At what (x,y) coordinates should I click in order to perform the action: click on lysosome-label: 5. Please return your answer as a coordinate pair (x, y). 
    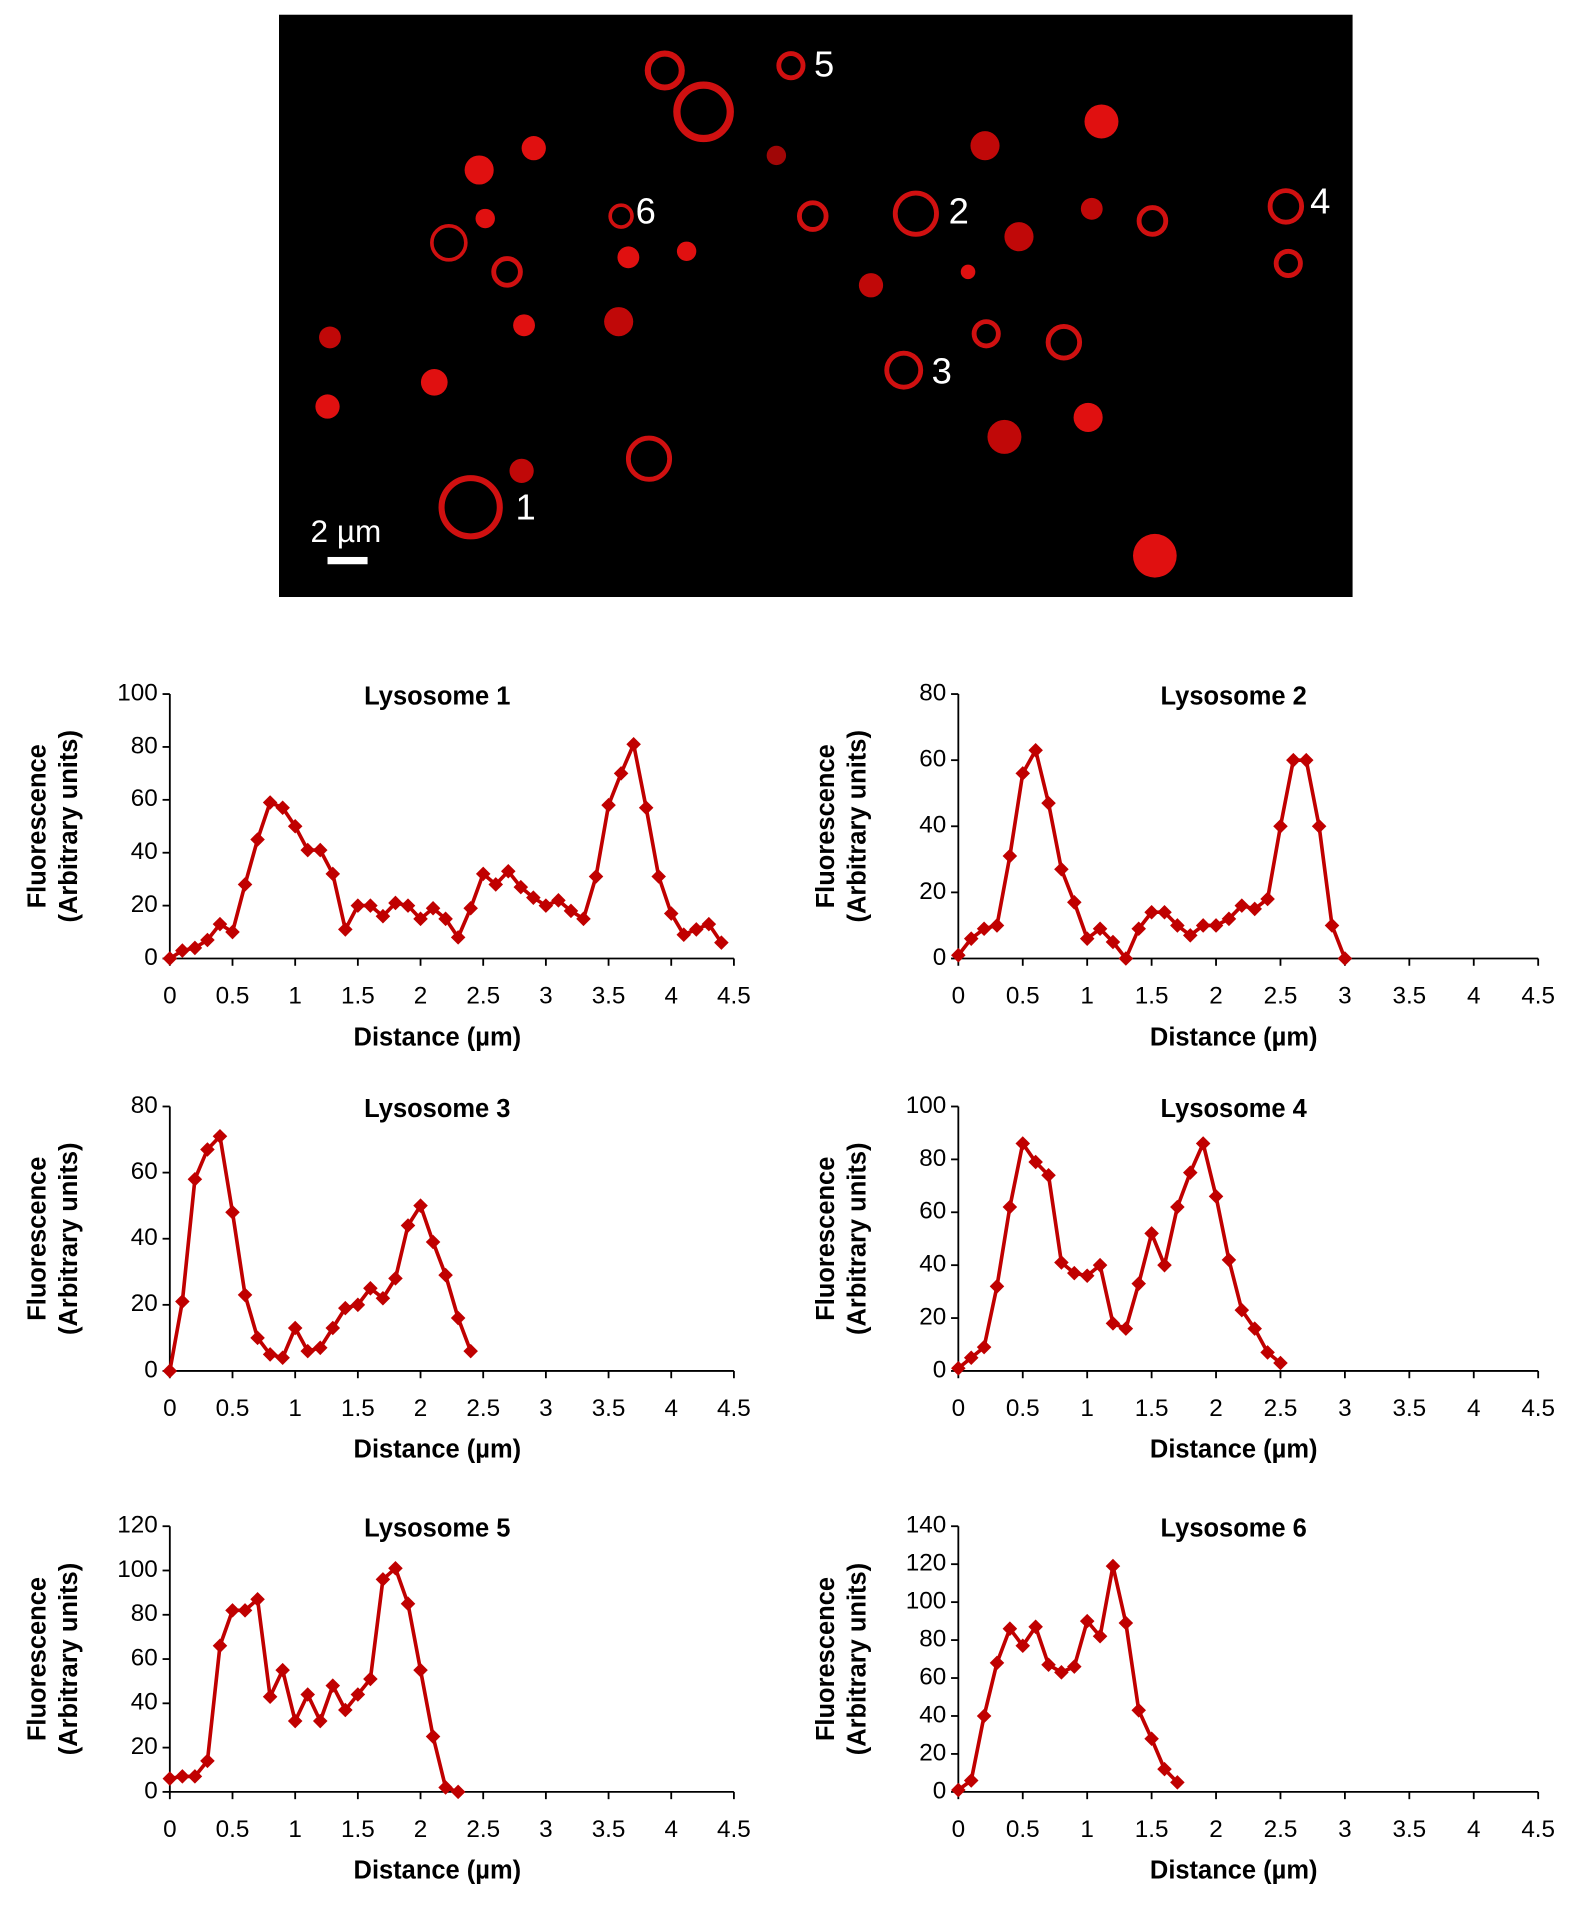
    Looking at the image, I should click on (824, 63).